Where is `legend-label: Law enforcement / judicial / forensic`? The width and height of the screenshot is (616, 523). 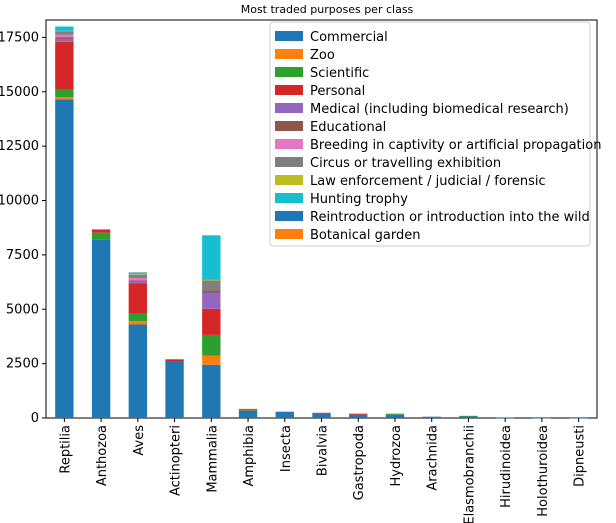 legend-label: Law enforcement / judicial / forensic is located at coordinates (428, 181).